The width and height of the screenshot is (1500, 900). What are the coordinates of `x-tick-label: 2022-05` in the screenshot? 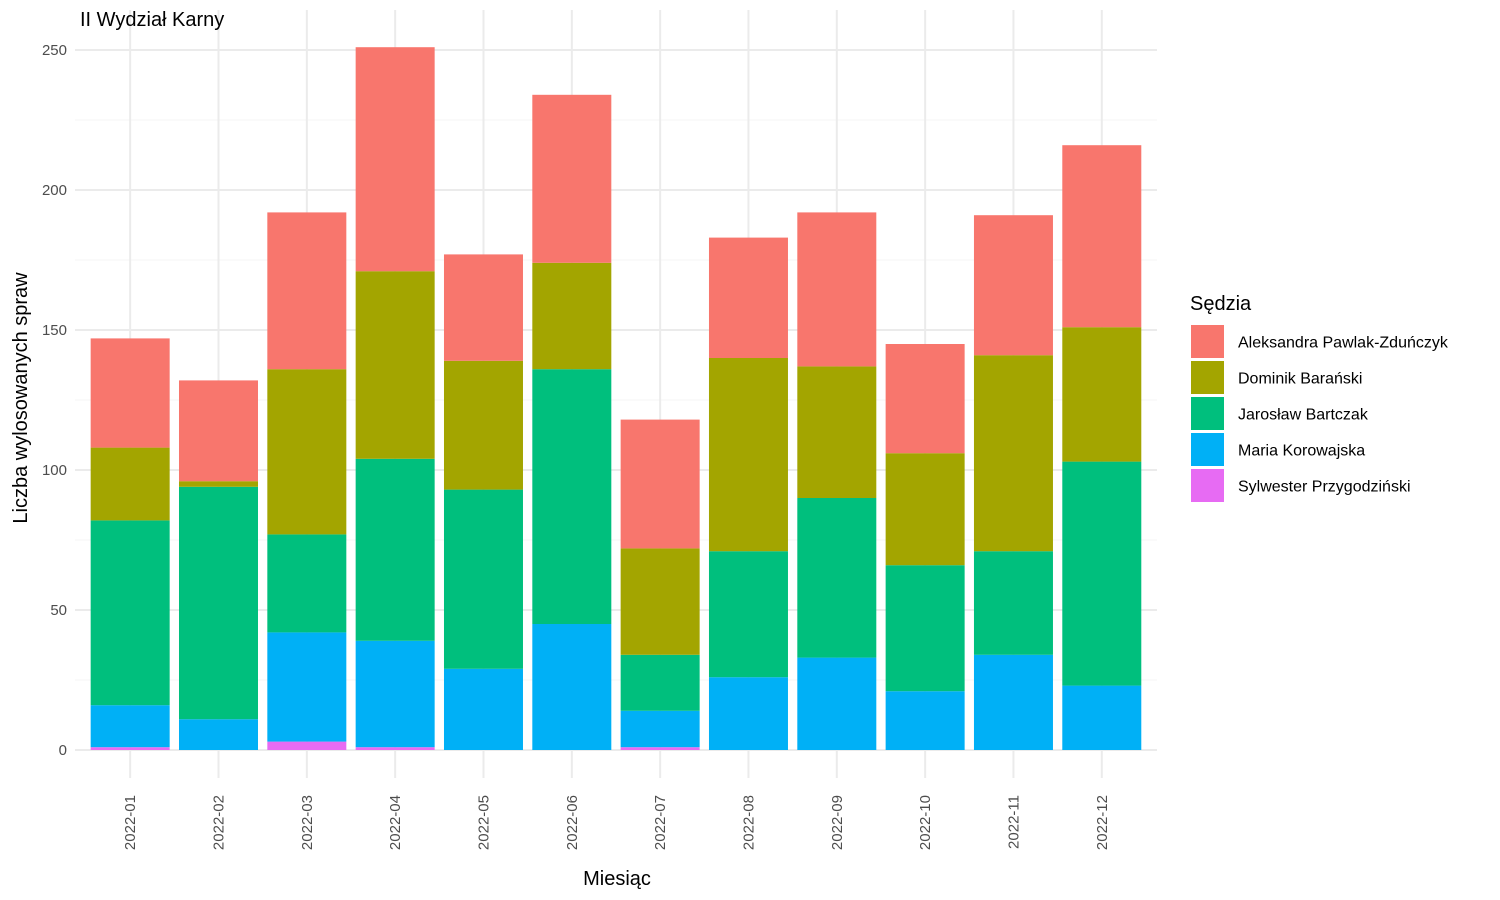 It's located at (483, 822).